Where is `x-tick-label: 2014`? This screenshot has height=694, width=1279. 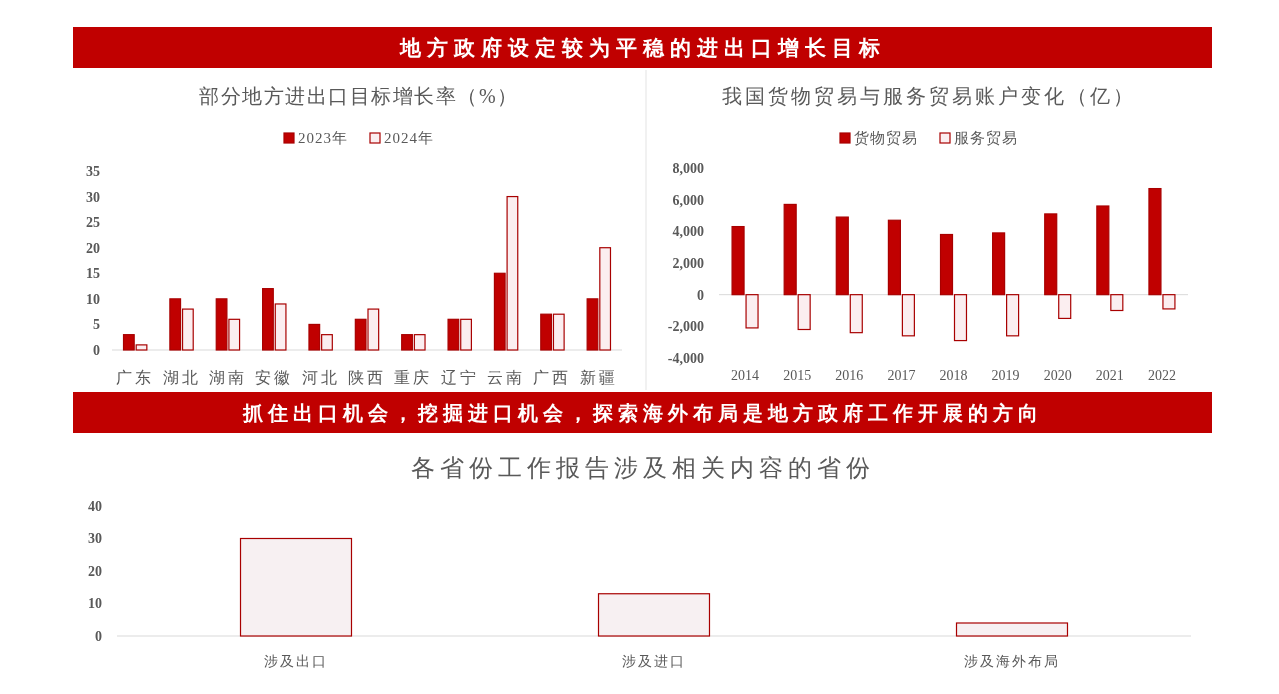 x-tick-label: 2014 is located at coordinates (745, 375).